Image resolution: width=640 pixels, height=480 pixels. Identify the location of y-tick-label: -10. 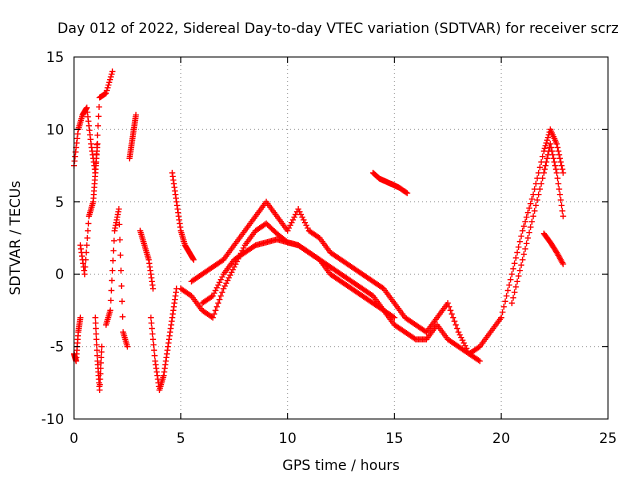
(52, 420).